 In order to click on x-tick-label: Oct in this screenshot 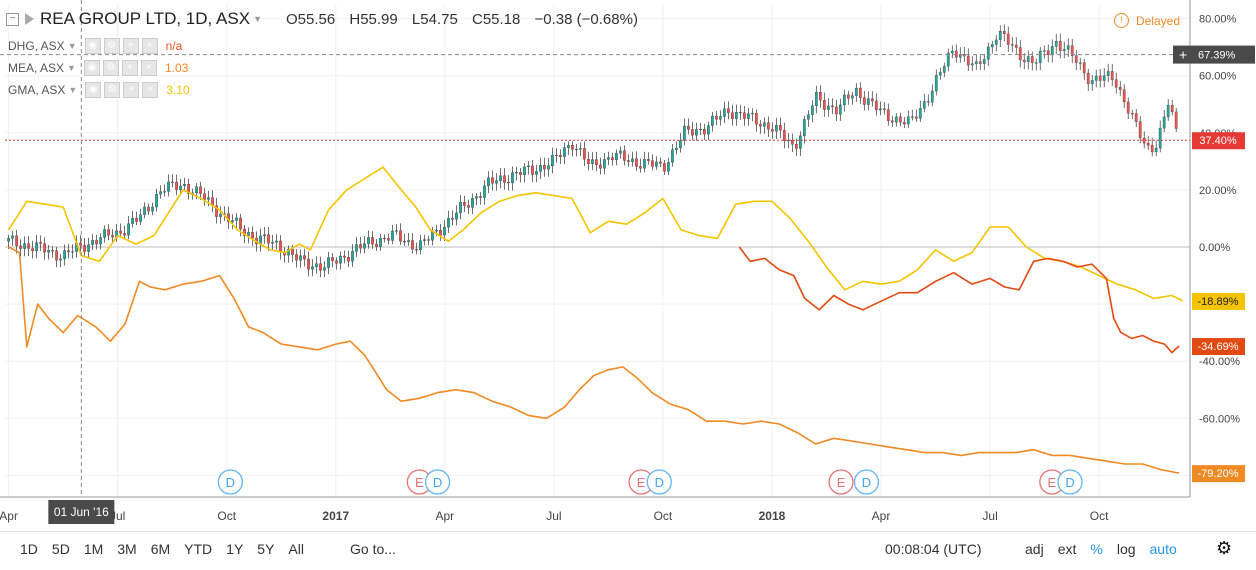, I will do `click(226, 516)`.